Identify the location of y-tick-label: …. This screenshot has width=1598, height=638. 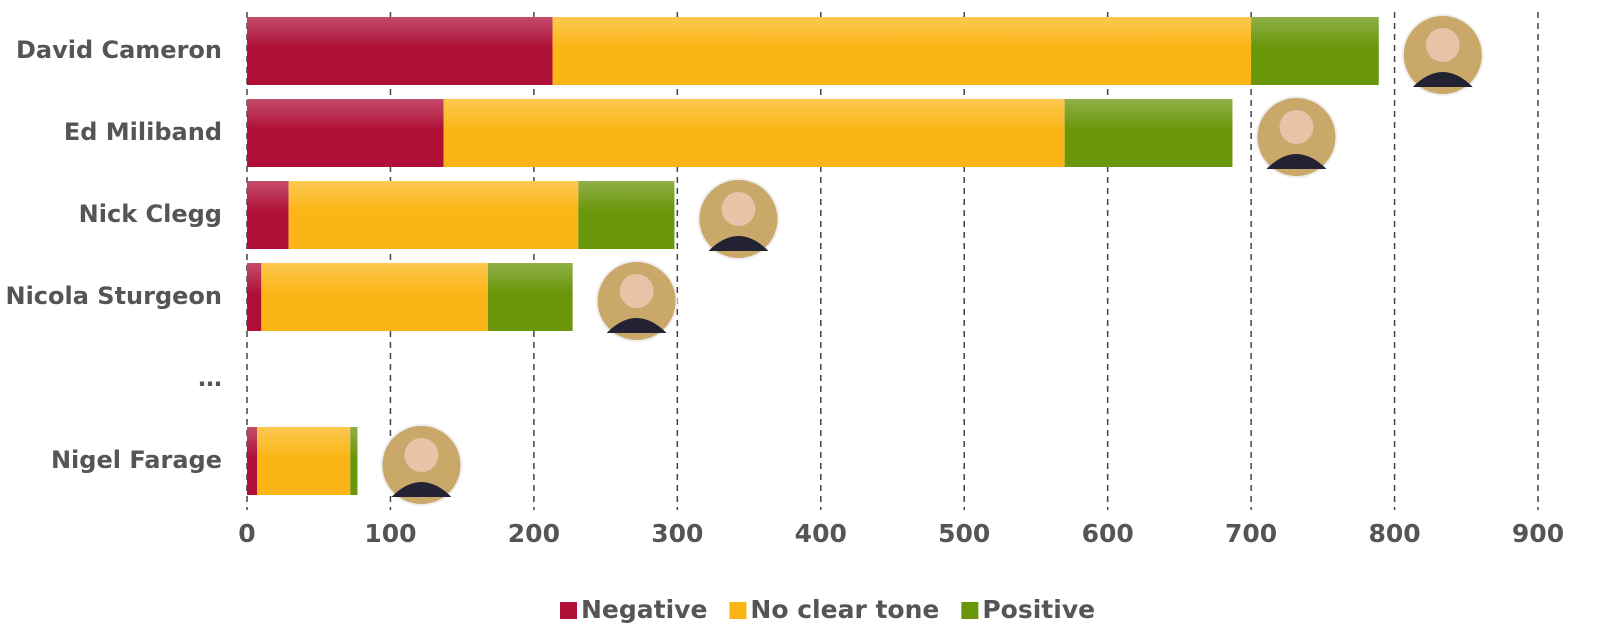
(210, 378).